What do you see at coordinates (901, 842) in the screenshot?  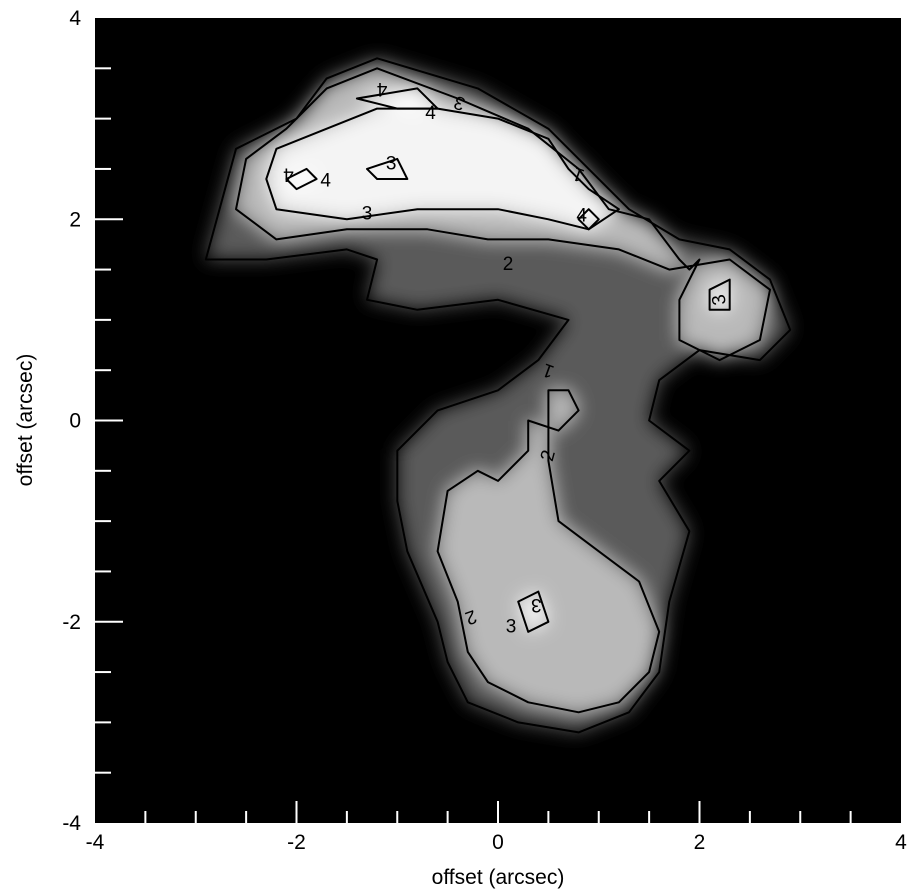 I see `x-tick-label: 4` at bounding box center [901, 842].